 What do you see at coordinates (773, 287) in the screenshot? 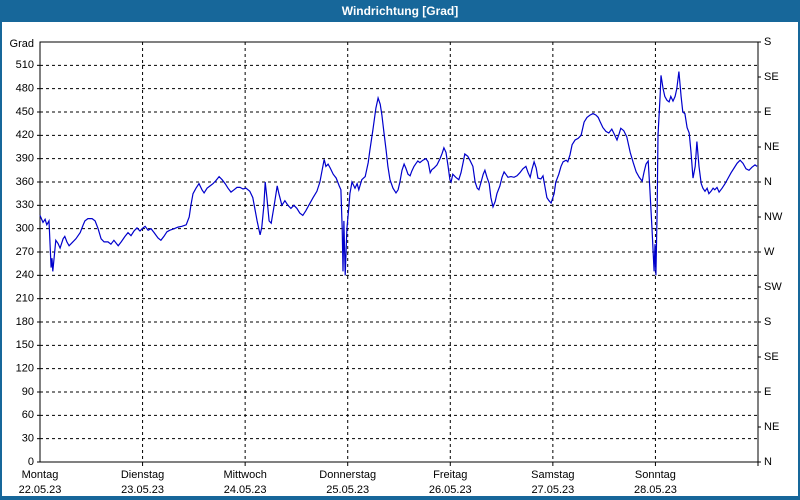
I see `compass-tick-label: SW` at bounding box center [773, 287].